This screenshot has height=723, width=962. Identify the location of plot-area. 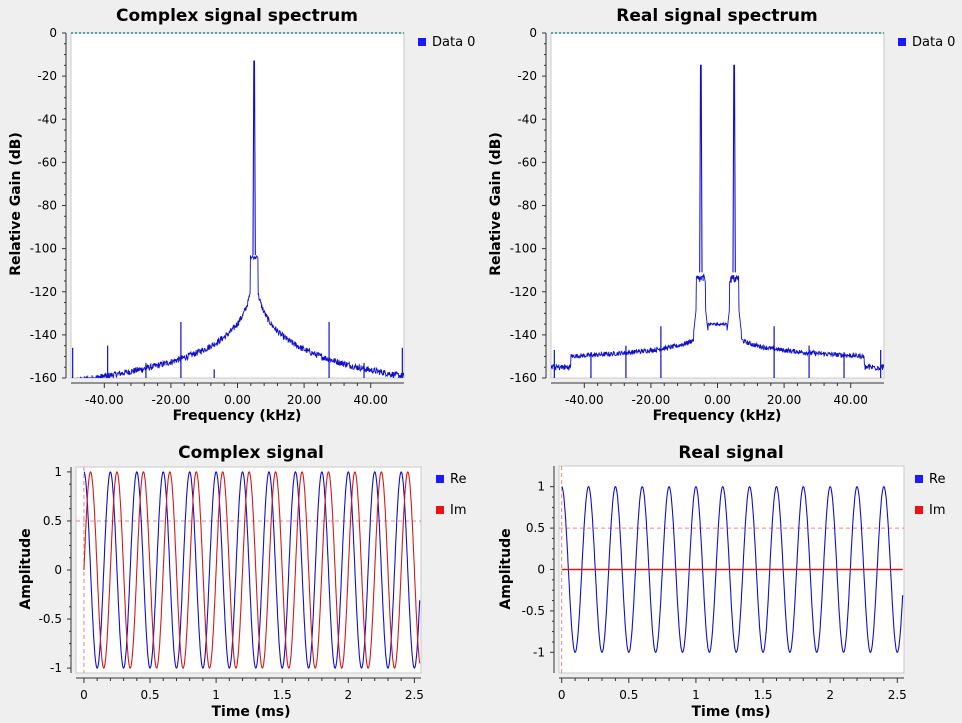
(248, 570).